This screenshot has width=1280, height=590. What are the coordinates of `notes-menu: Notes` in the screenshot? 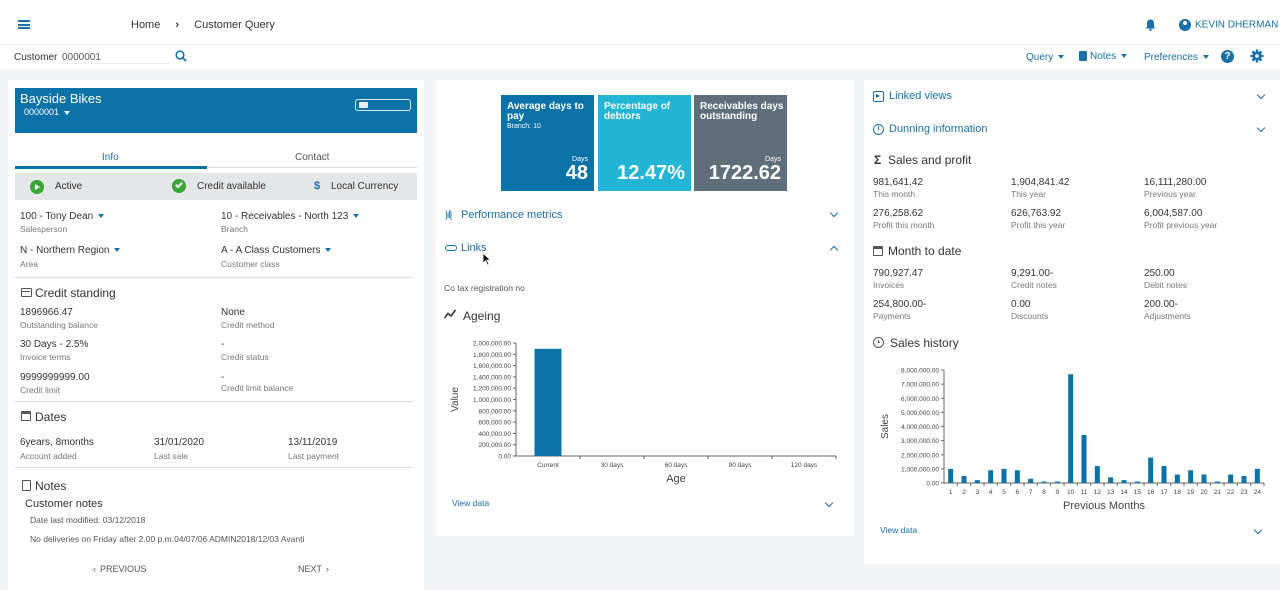 It's located at (1103, 56).